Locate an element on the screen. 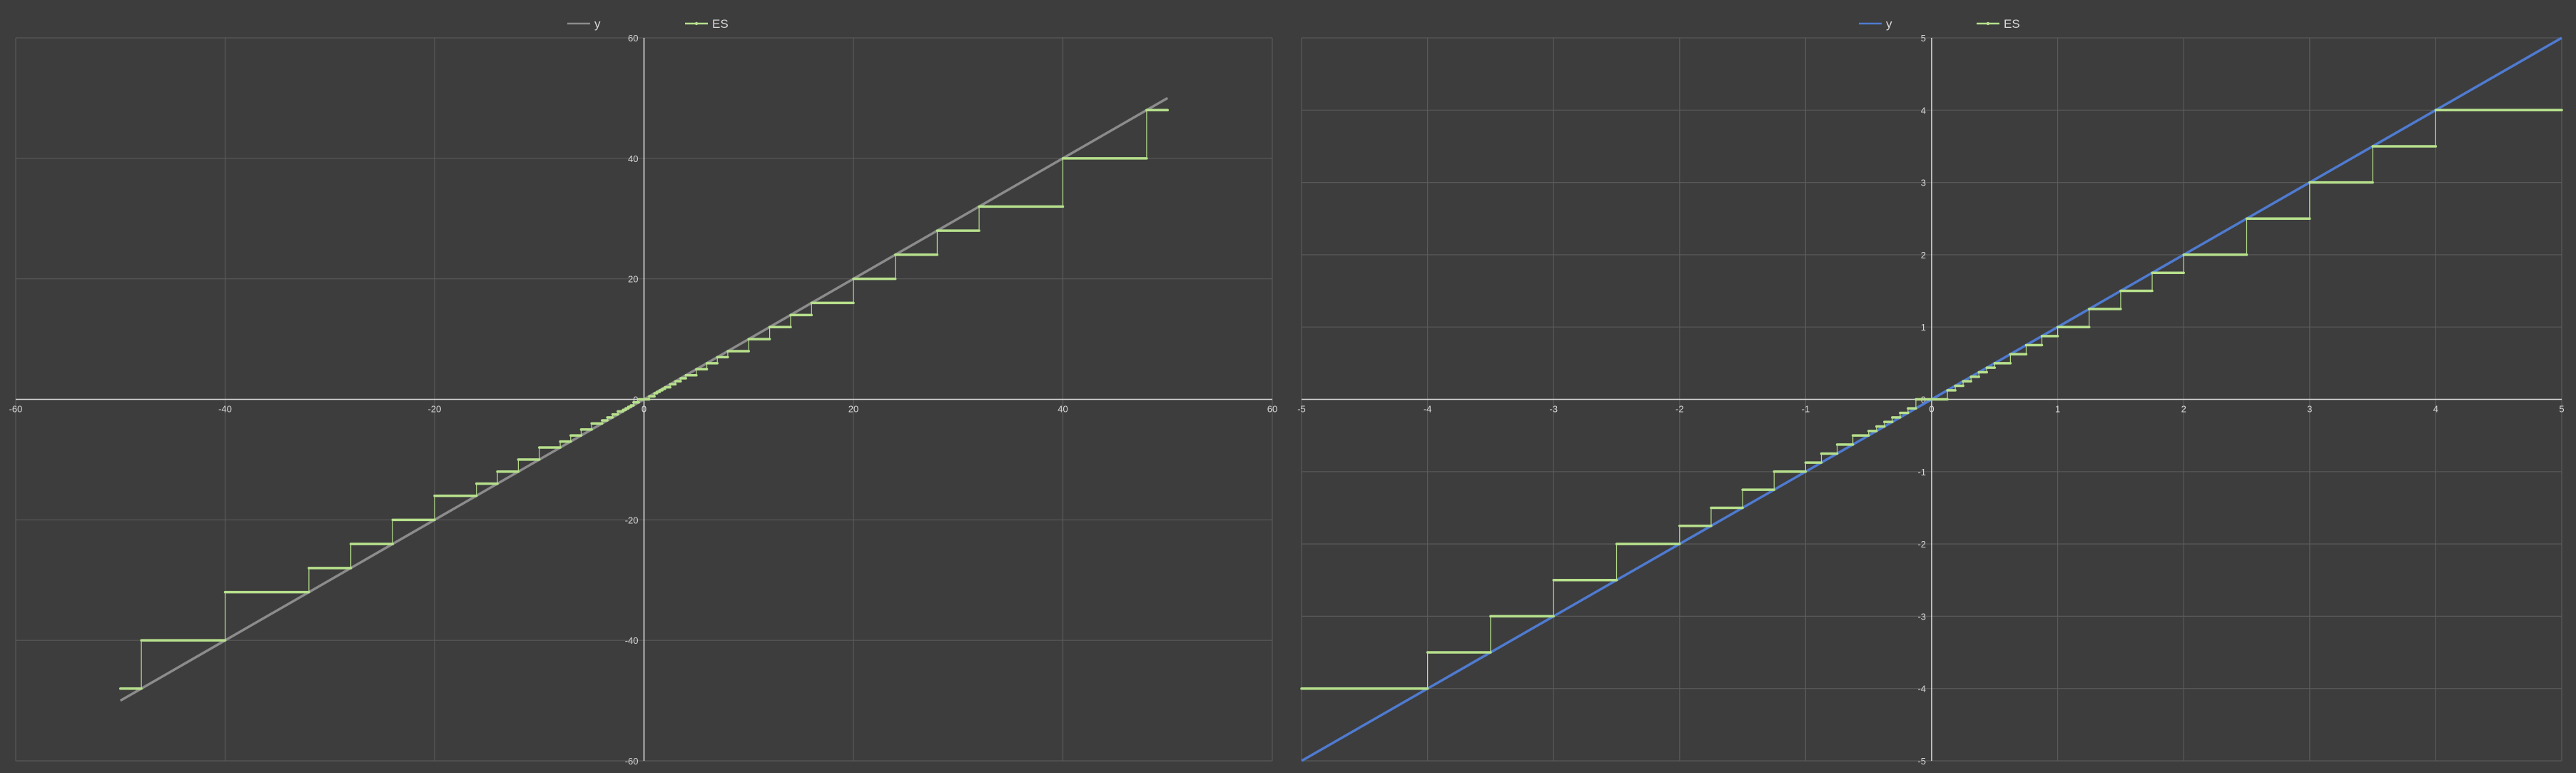 Image resolution: width=2576 pixels, height=773 pixels. x-tick-label-left-4: 20 is located at coordinates (853, 409).